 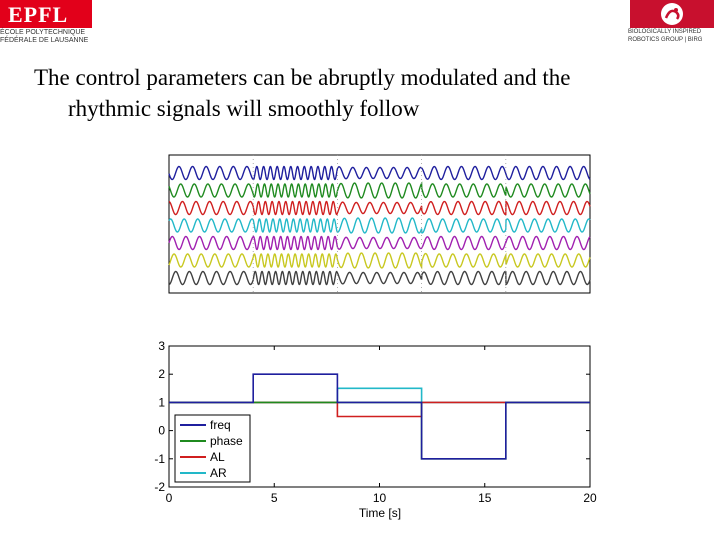 What do you see at coordinates (44, 40) in the screenshot?
I see `epfl-logo-line2: FÉDÉRALE DE LAUSANNE` at bounding box center [44, 40].